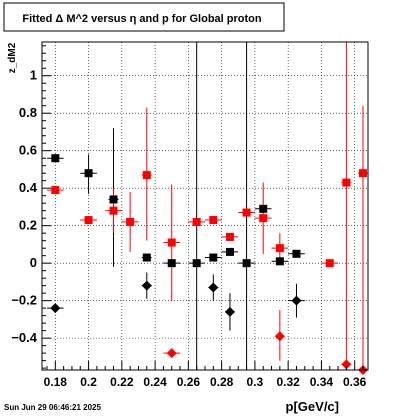 This screenshot has width=400, height=419. What do you see at coordinates (33, 75) in the screenshot?
I see `y-tick-label: 1` at bounding box center [33, 75].